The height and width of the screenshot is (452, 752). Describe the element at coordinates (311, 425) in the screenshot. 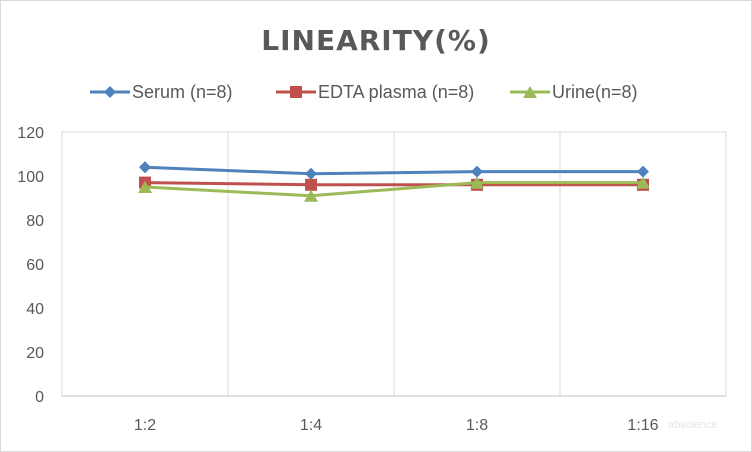

I see `x-tick-label: 1:4` at that location.